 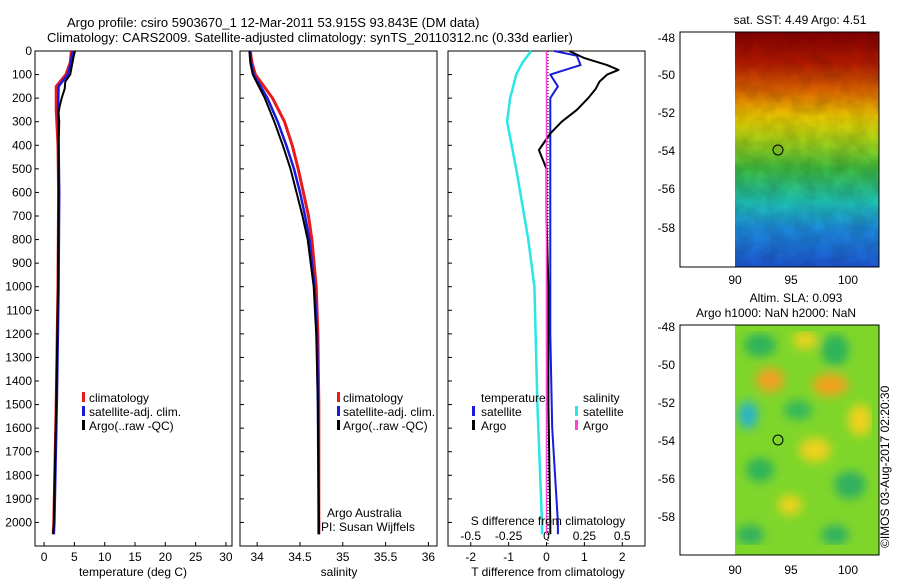 I want to click on x-tick-label: 34.5, so click(x=300, y=557).